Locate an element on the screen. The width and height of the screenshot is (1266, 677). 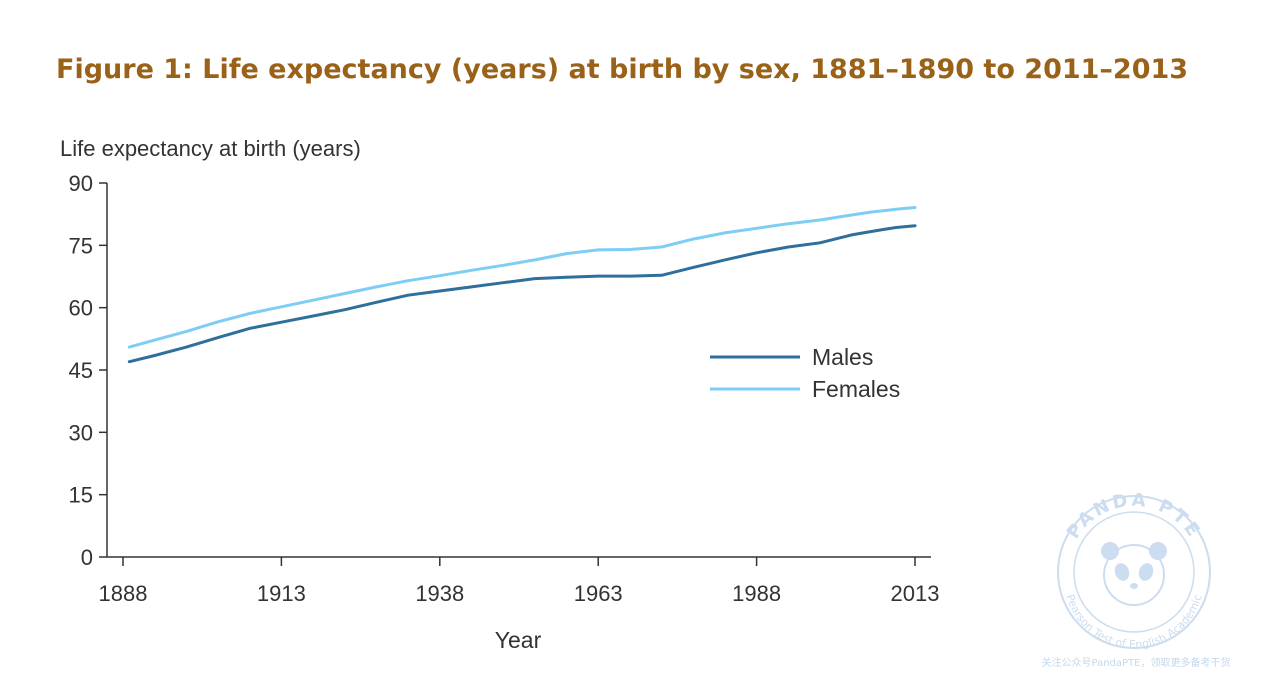
watermark-ring-inner is located at coordinates (1134, 572).